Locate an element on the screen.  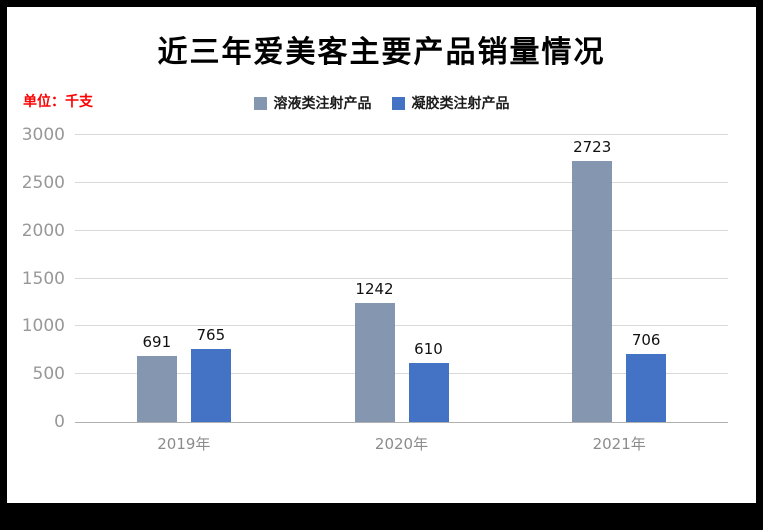
legend-item-gel: 凝胶类注射产品 is located at coordinates (450, 103).